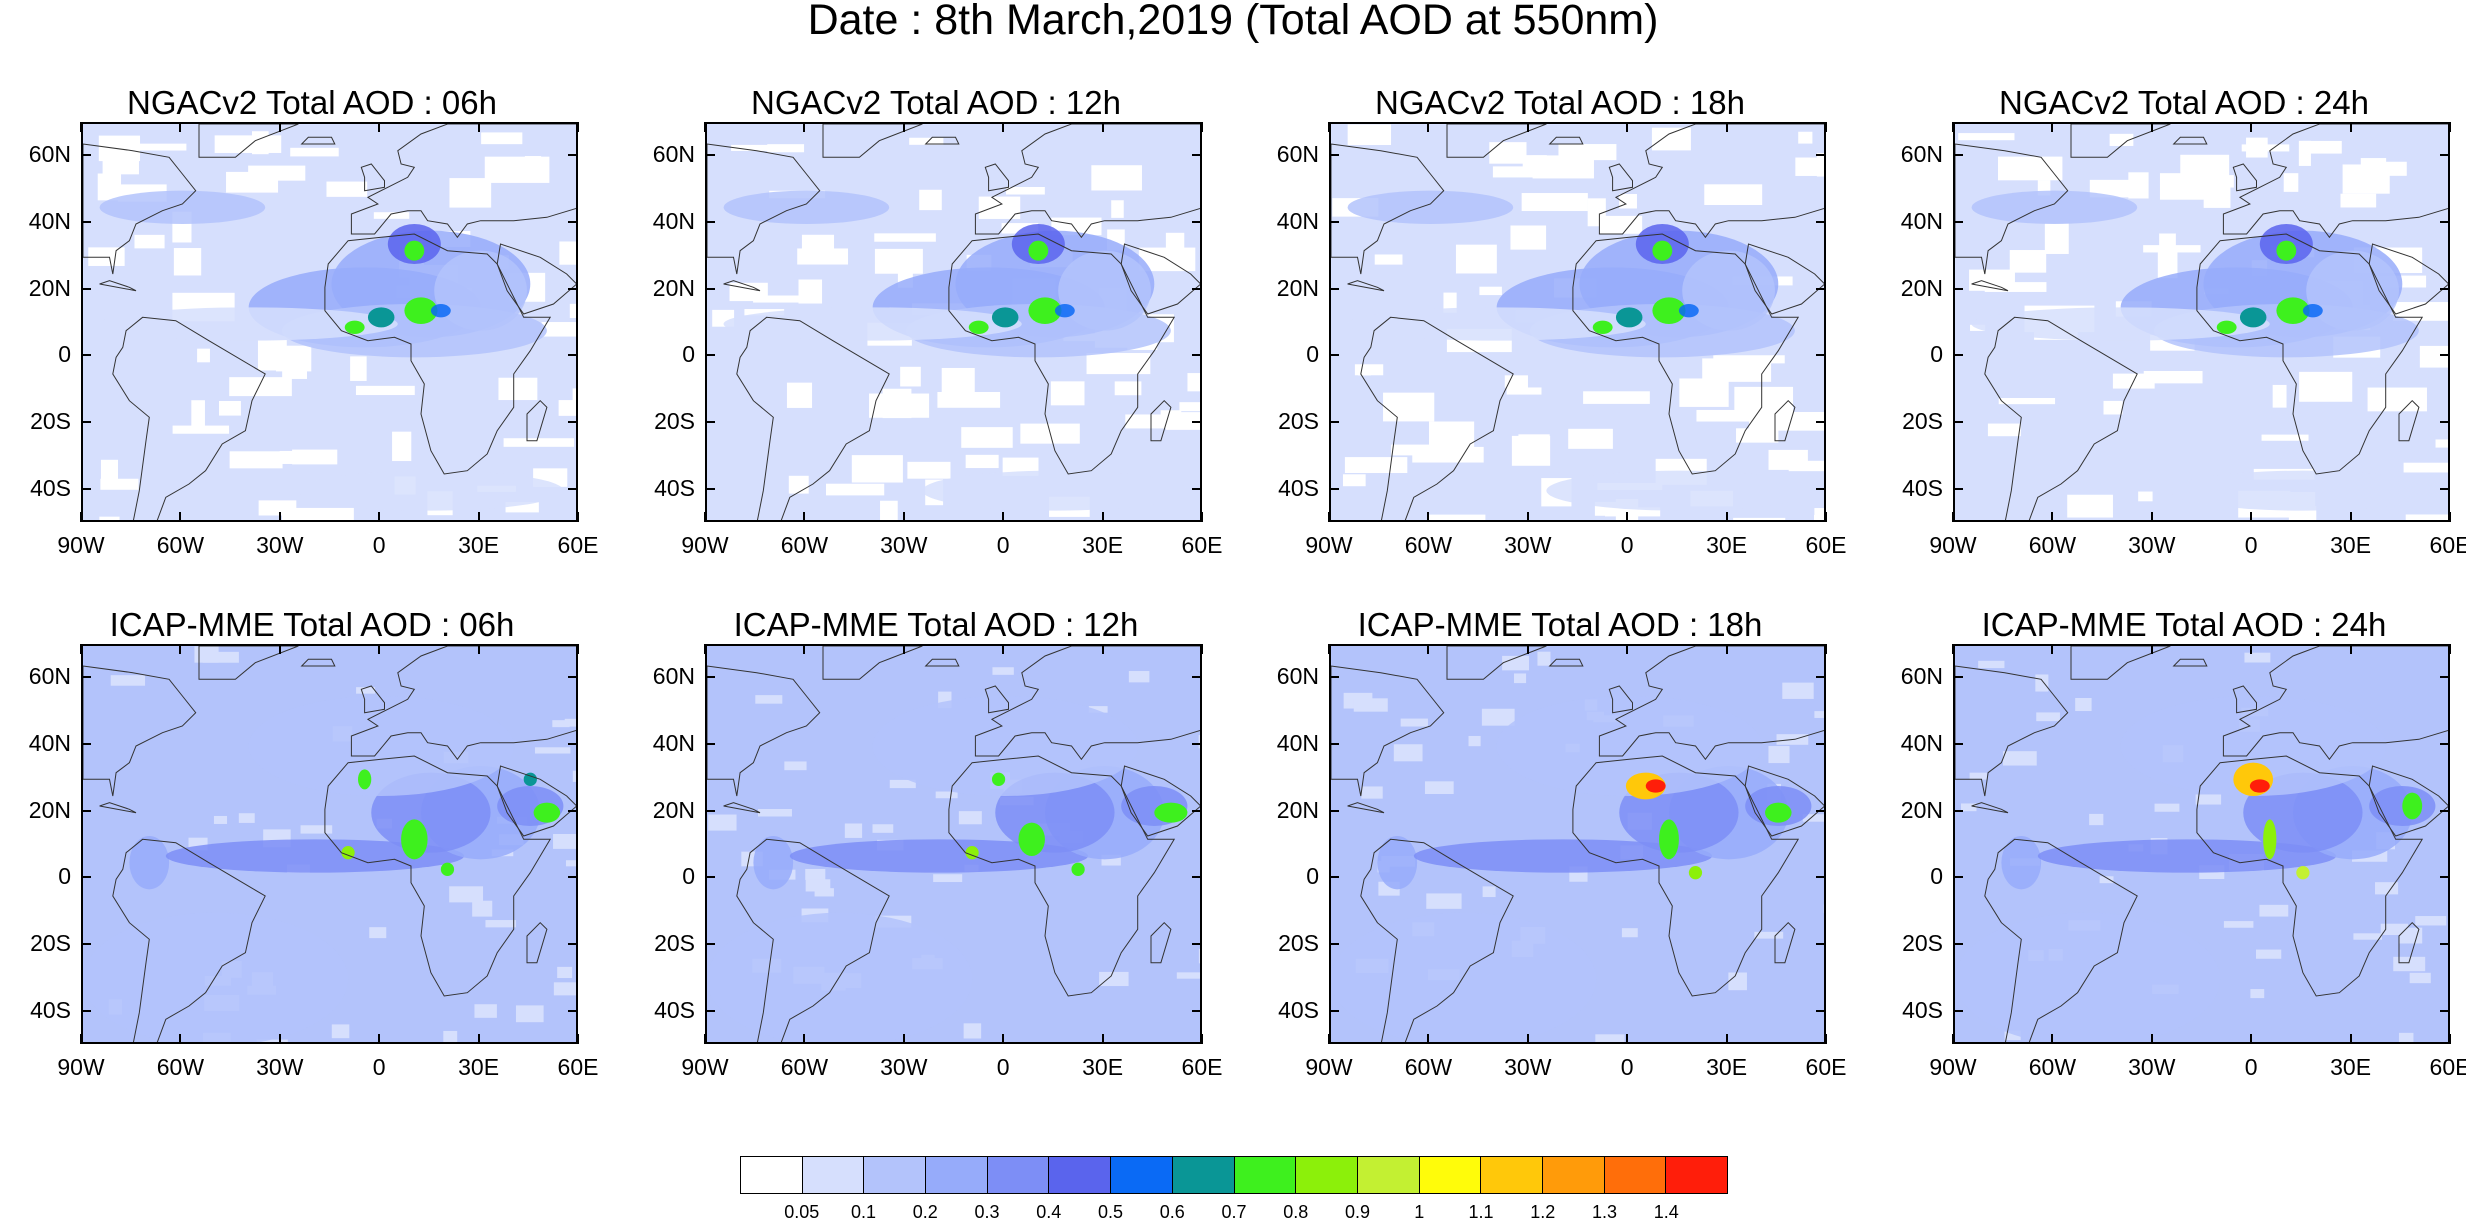 The height and width of the screenshot is (1223, 2466). Describe the element at coordinates (2335, 703) in the screenshot. I see `coastline-europe` at that location.